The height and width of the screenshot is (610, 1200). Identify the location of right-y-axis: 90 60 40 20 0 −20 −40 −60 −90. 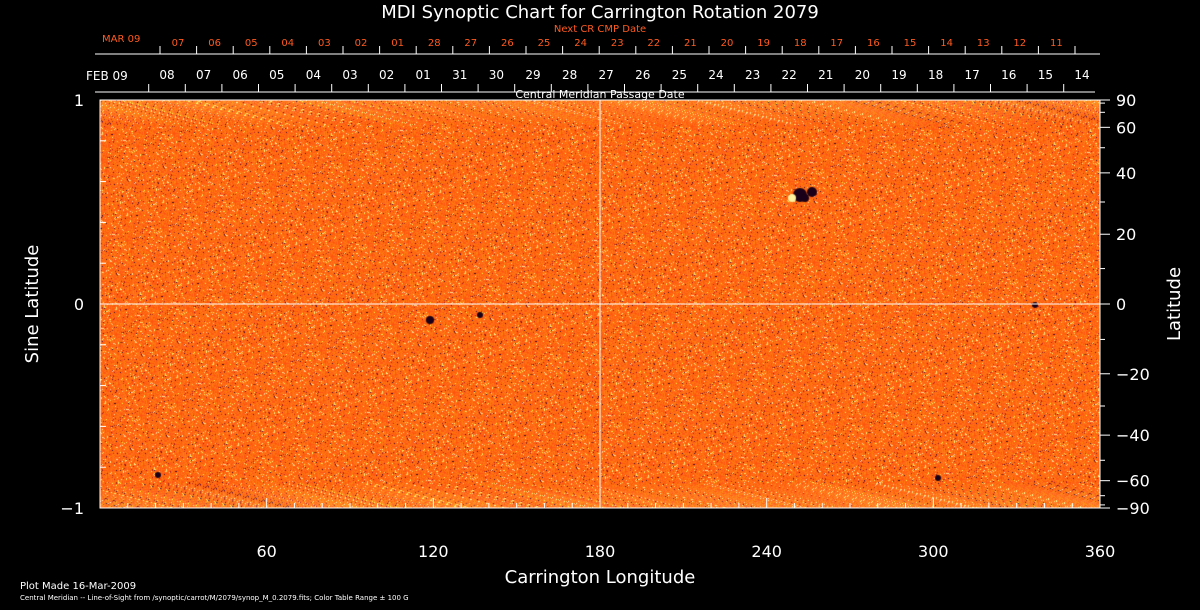
(1125, 304).